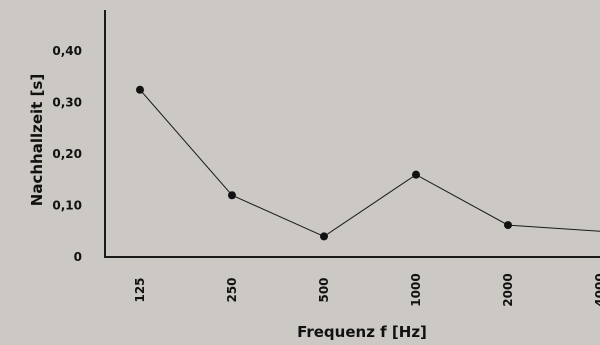 This screenshot has width=600, height=345. I want to click on y-tick-label: 0,10, so click(67, 206).